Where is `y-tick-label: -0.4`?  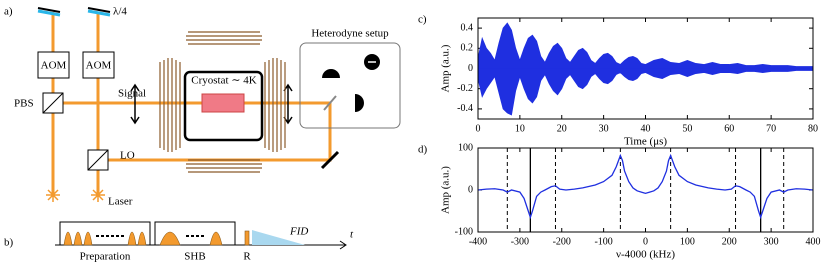 y-tick-label: -0.4 is located at coordinates (465, 108).